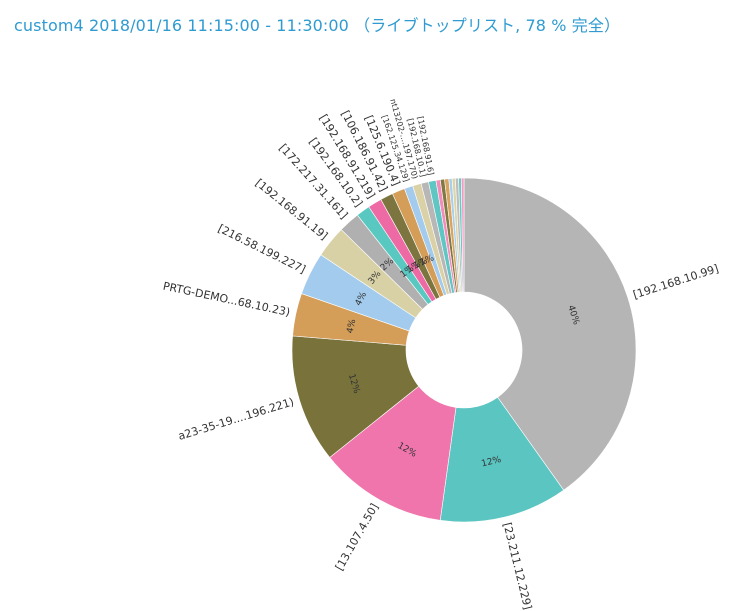 This screenshot has height=611, width=736. What do you see at coordinates (352, 326) in the screenshot?
I see `percent-label: 4%` at bounding box center [352, 326].